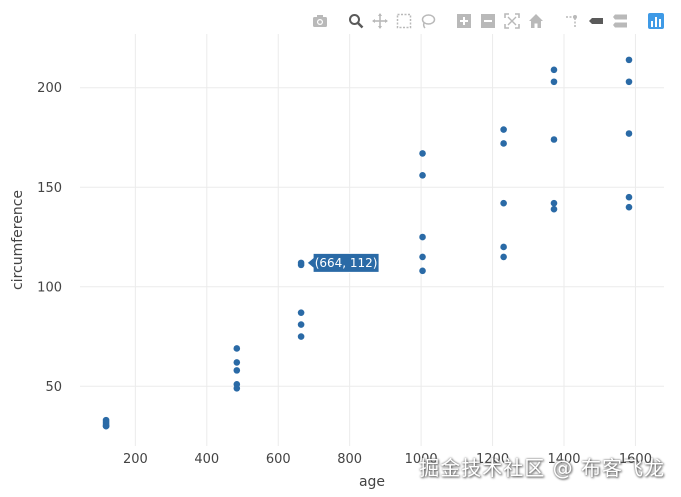 The width and height of the screenshot is (681, 497). Describe the element at coordinates (49, 287) in the screenshot. I see `y-tick-label: 100` at that location.